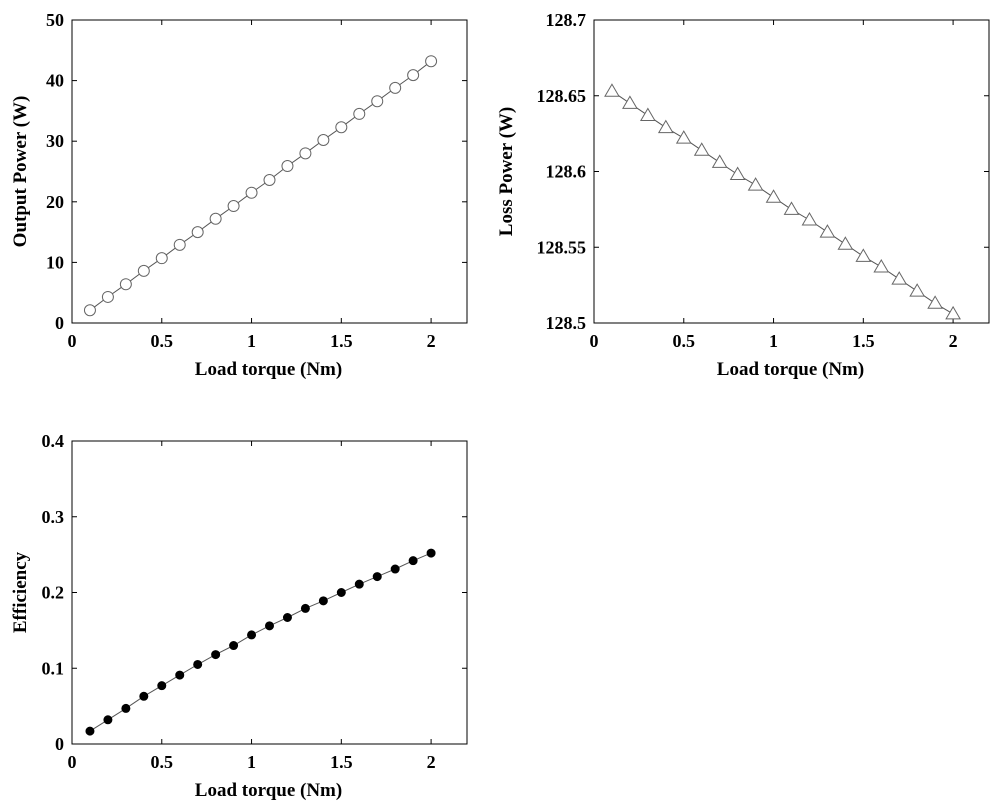  What do you see at coordinates (55, 141) in the screenshot?
I see `y-tick-label: 30` at bounding box center [55, 141].